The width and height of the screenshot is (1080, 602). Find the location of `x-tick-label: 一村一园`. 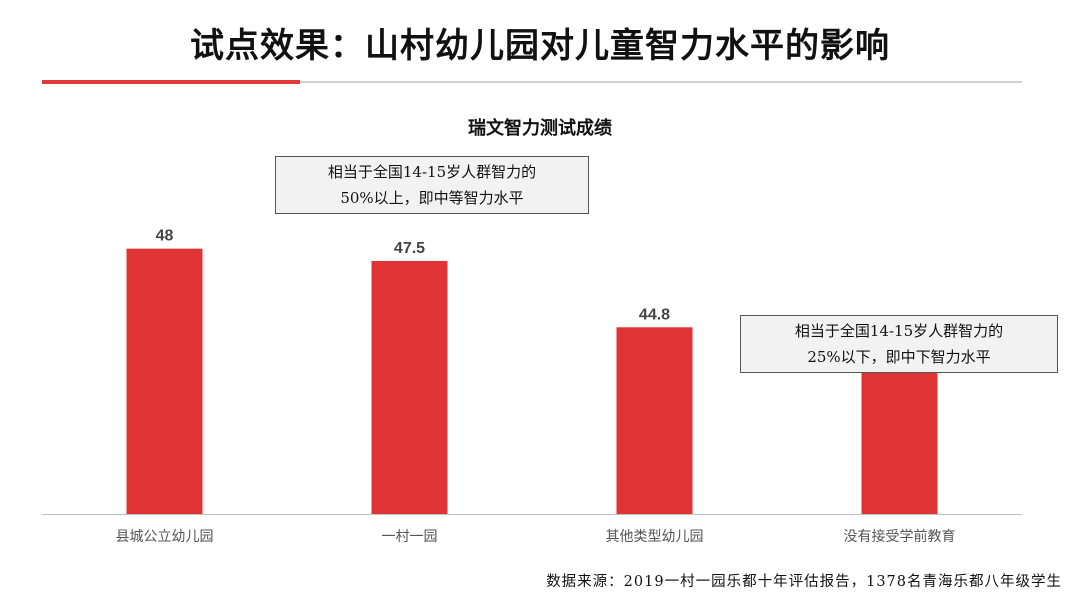

x-tick-label: 一村一园 is located at coordinates (410, 537).